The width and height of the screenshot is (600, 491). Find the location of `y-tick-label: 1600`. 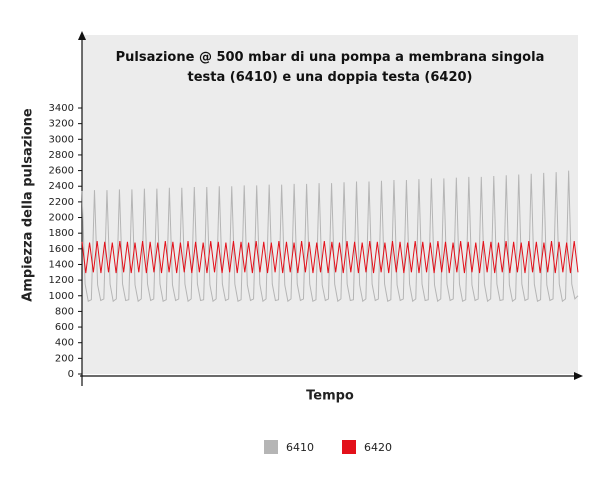

y-tick-label: 1600 is located at coordinates (61, 249).